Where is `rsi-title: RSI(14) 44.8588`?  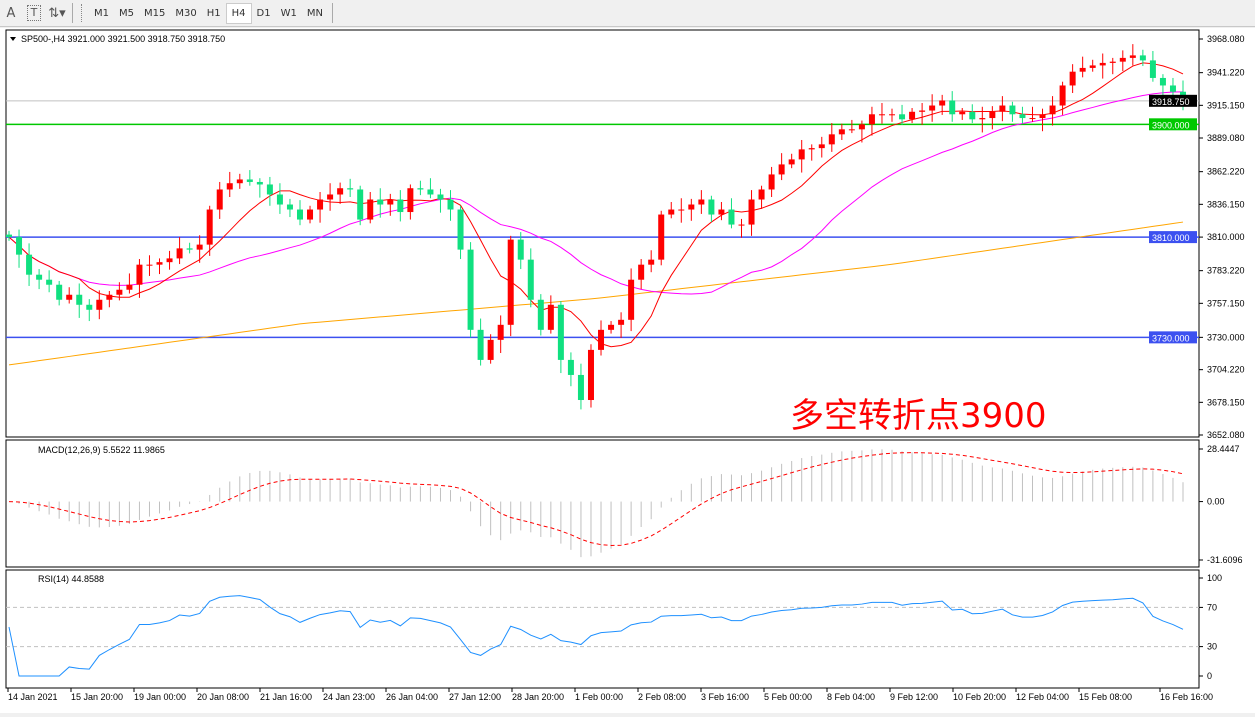
rsi-title: RSI(14) 44.8588 is located at coordinates (71, 579).